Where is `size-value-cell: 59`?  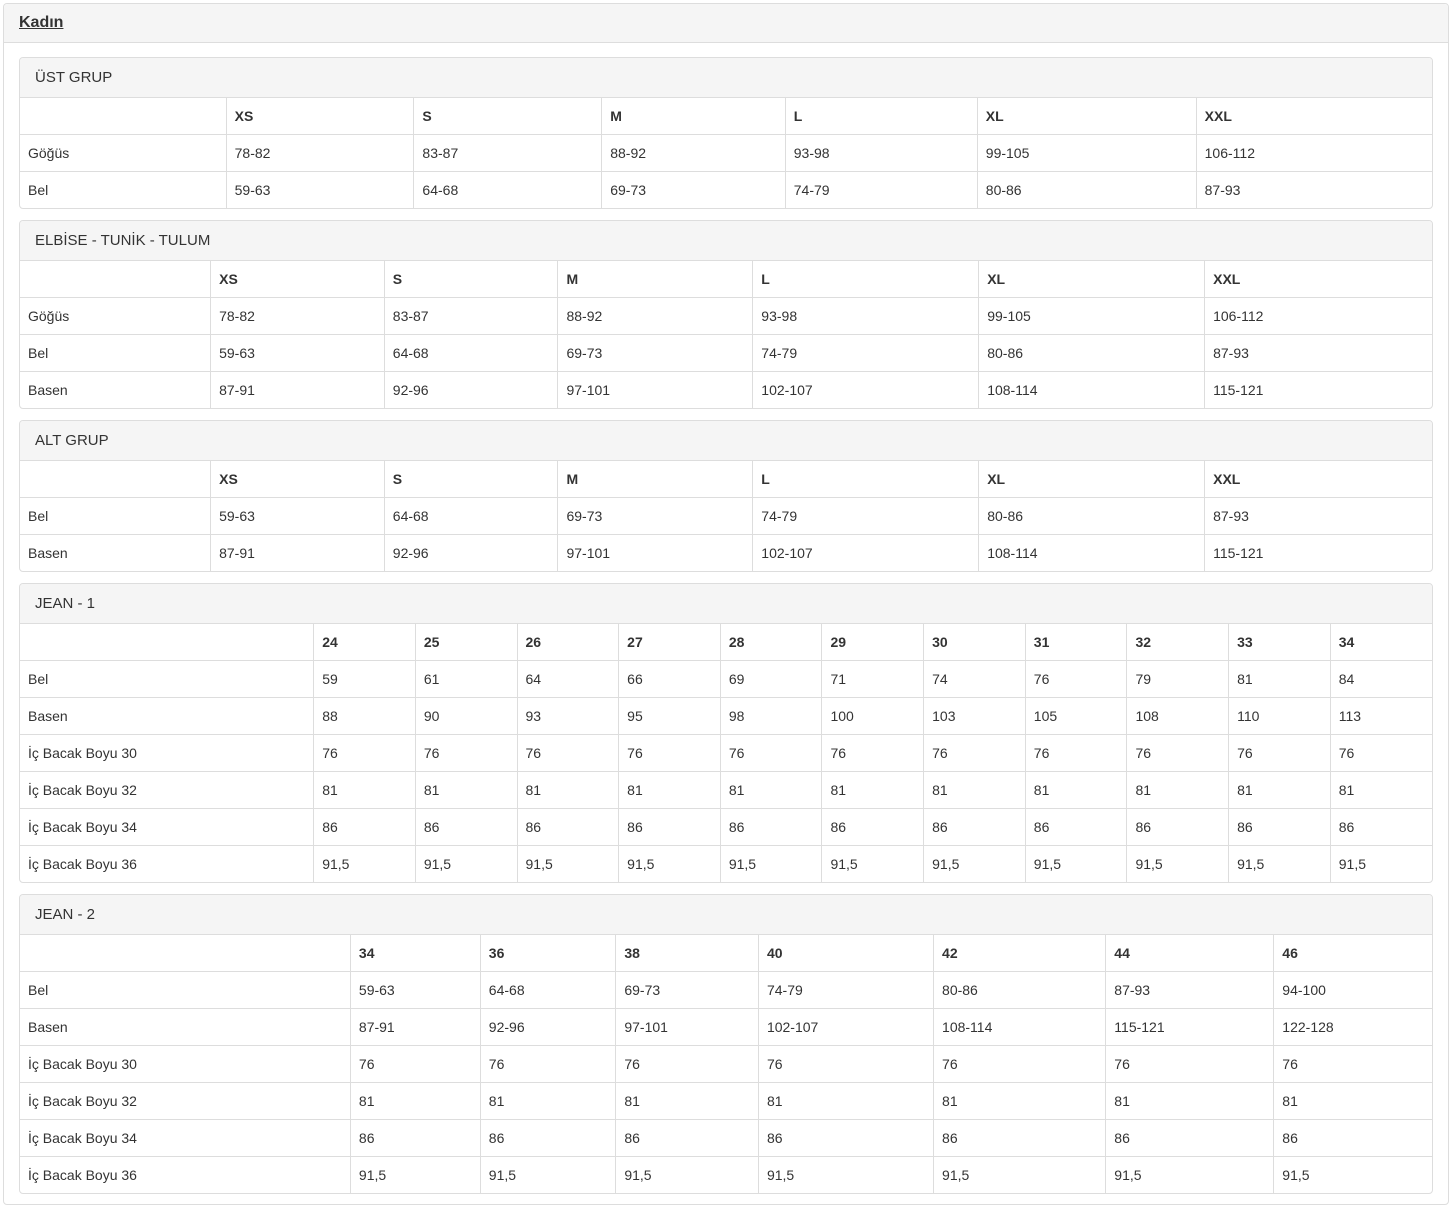
size-value-cell: 59 is located at coordinates (364, 679).